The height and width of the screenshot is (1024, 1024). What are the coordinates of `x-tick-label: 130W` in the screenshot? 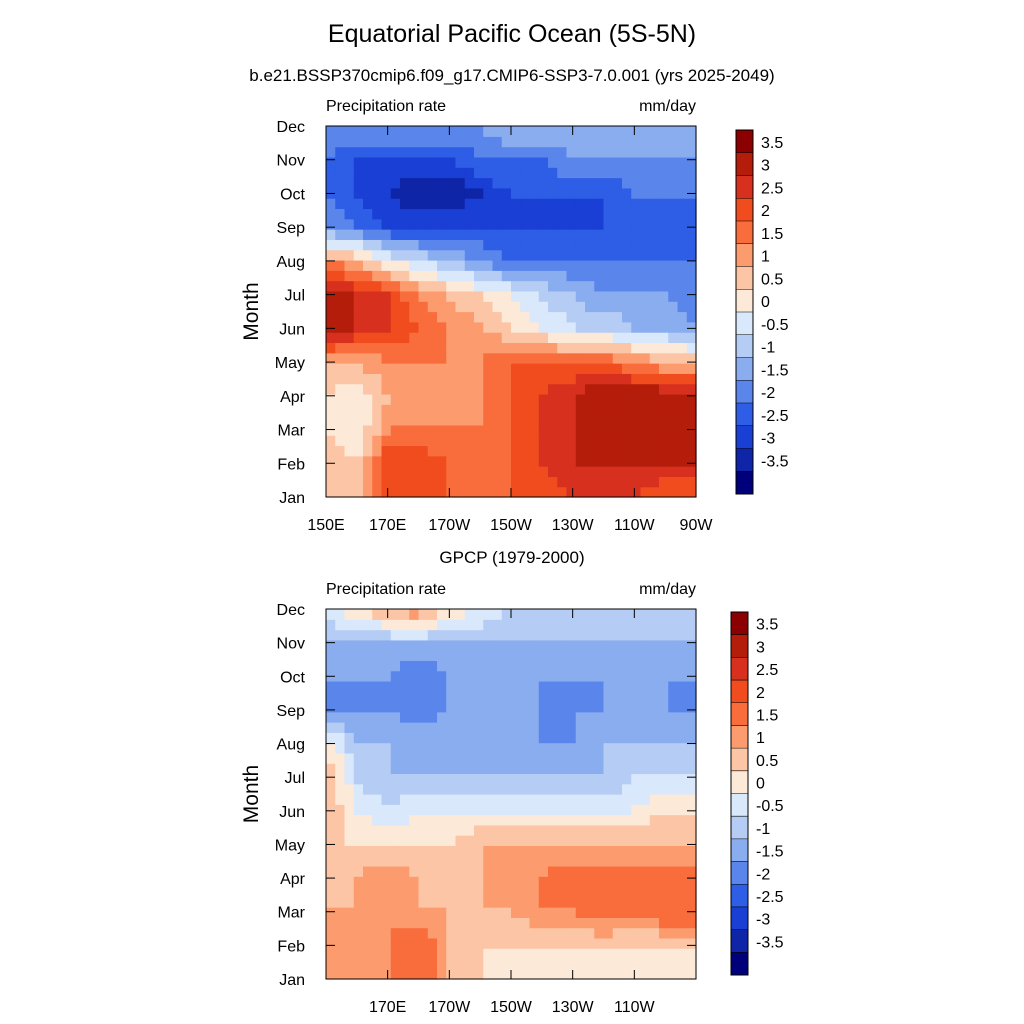 It's located at (573, 1007).